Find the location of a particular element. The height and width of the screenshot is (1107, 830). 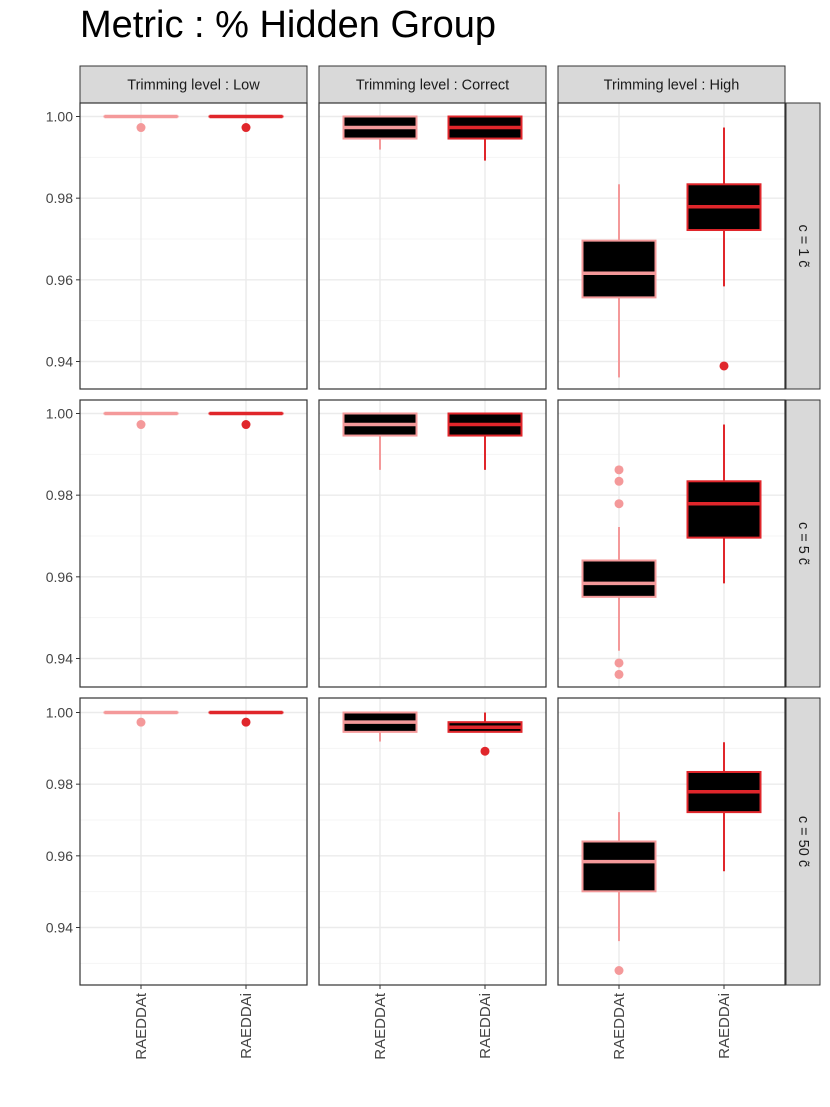

chart-title: Metric : % Hidden Group is located at coordinates (288, 25).